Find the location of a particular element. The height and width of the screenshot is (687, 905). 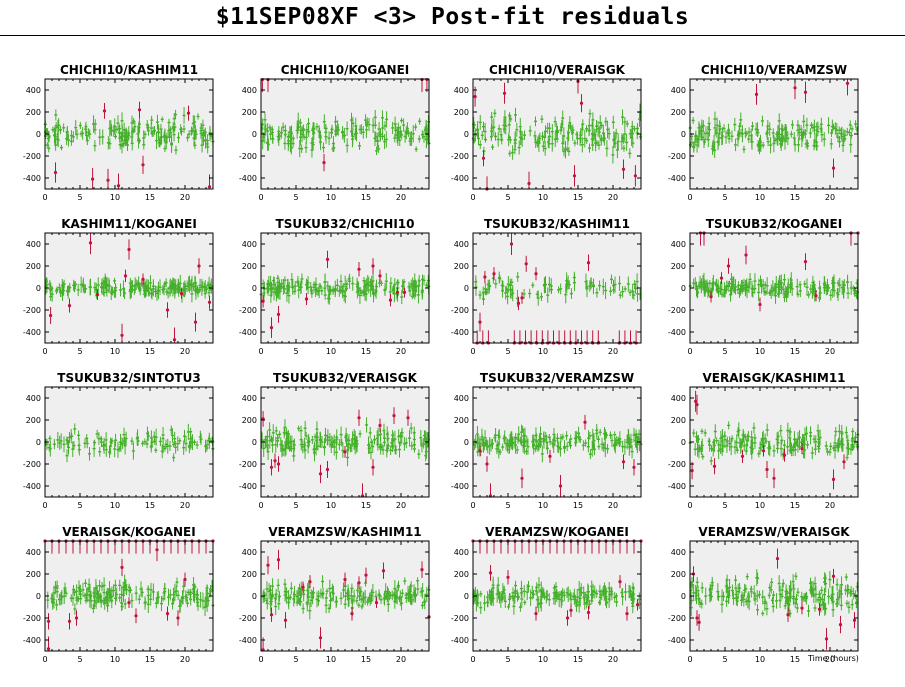

outlier-points is located at coordinates (779, 271).